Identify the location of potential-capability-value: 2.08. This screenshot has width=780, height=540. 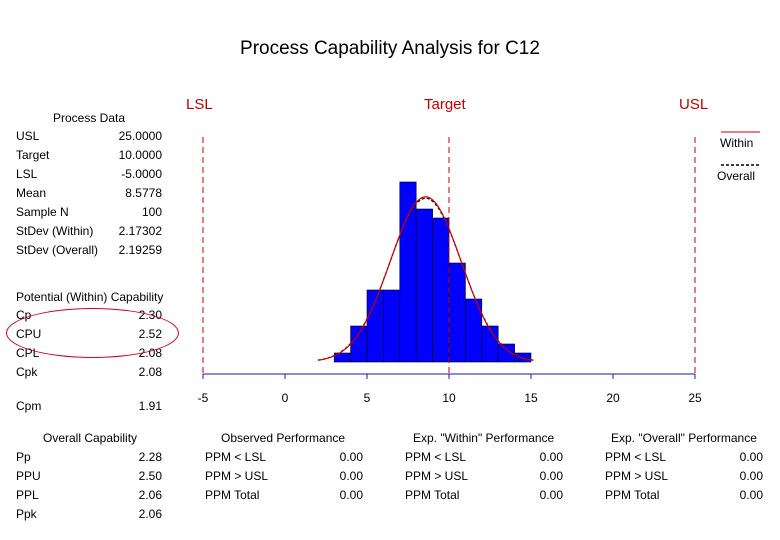
(150, 372).